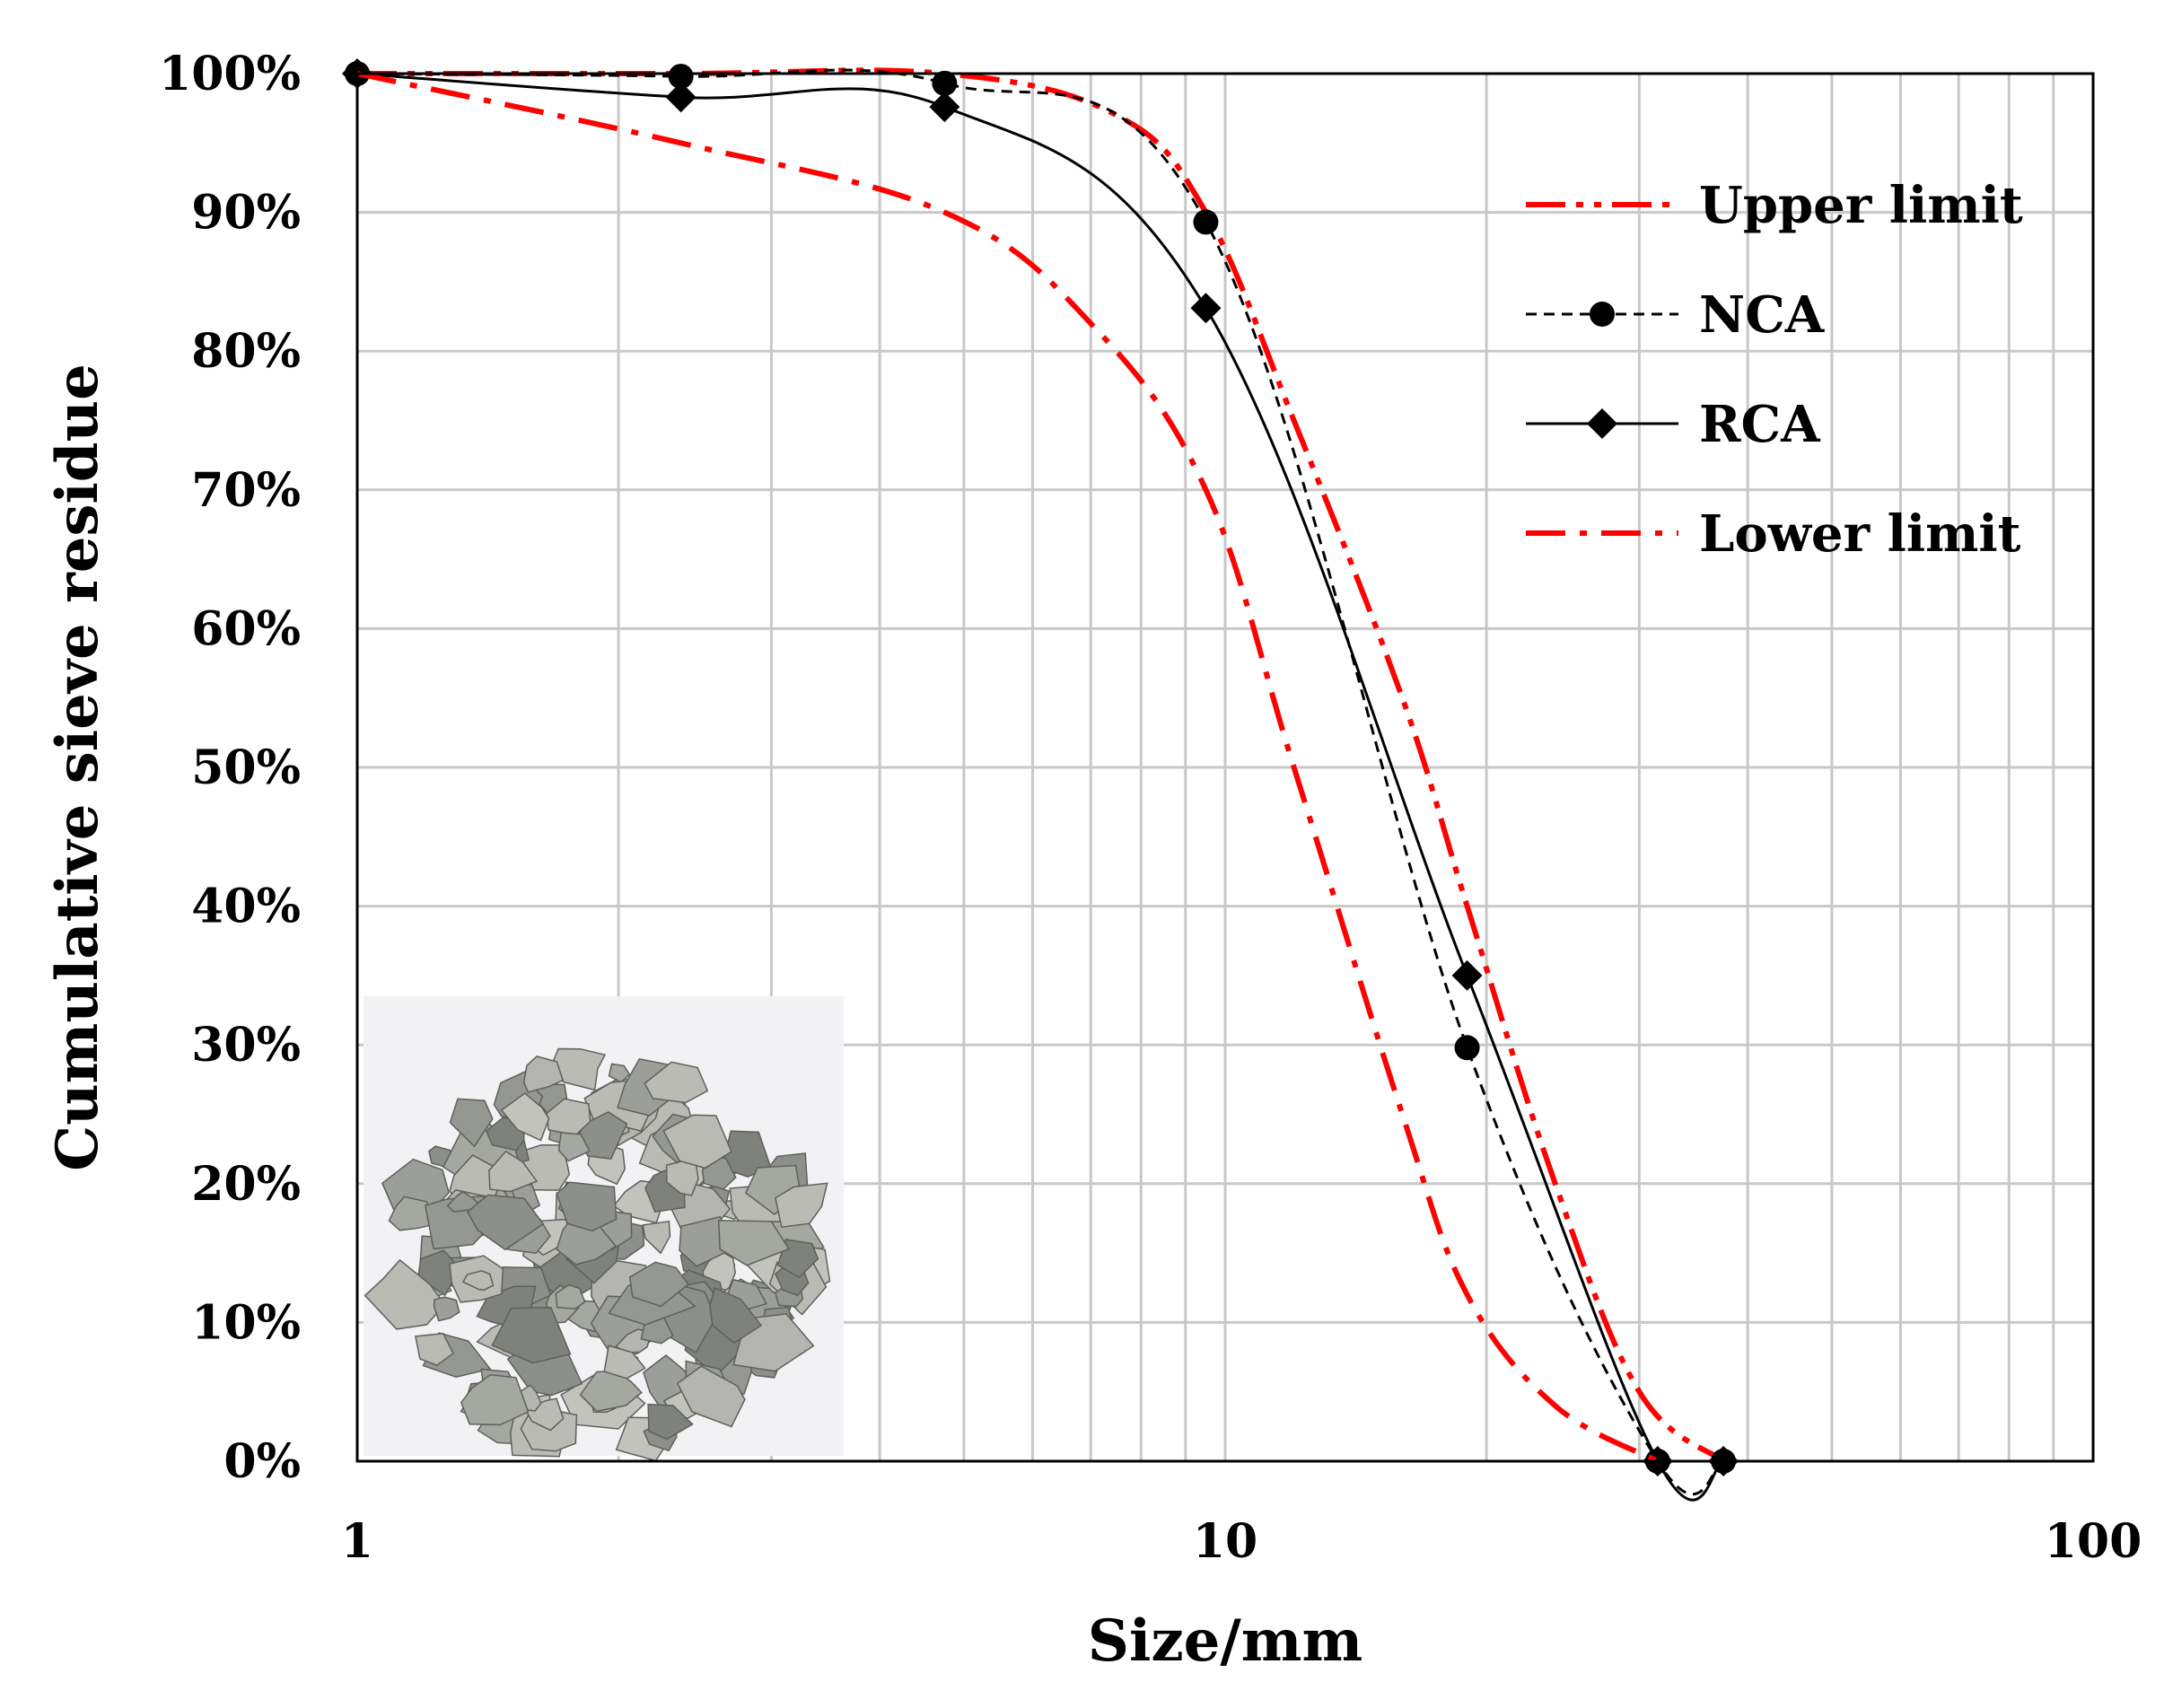  Describe the element at coordinates (246, 628) in the screenshot. I see `y-tick-label: 60%` at that location.